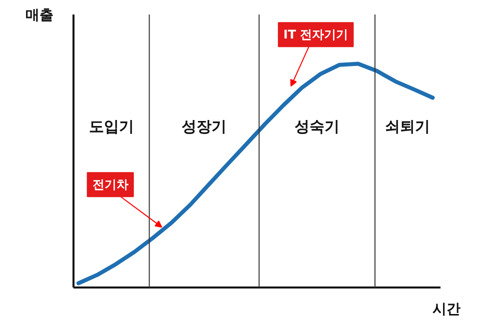 This screenshot has height=323, width=496. I want to click on annotation: 쇠퇴기, so click(407, 126).